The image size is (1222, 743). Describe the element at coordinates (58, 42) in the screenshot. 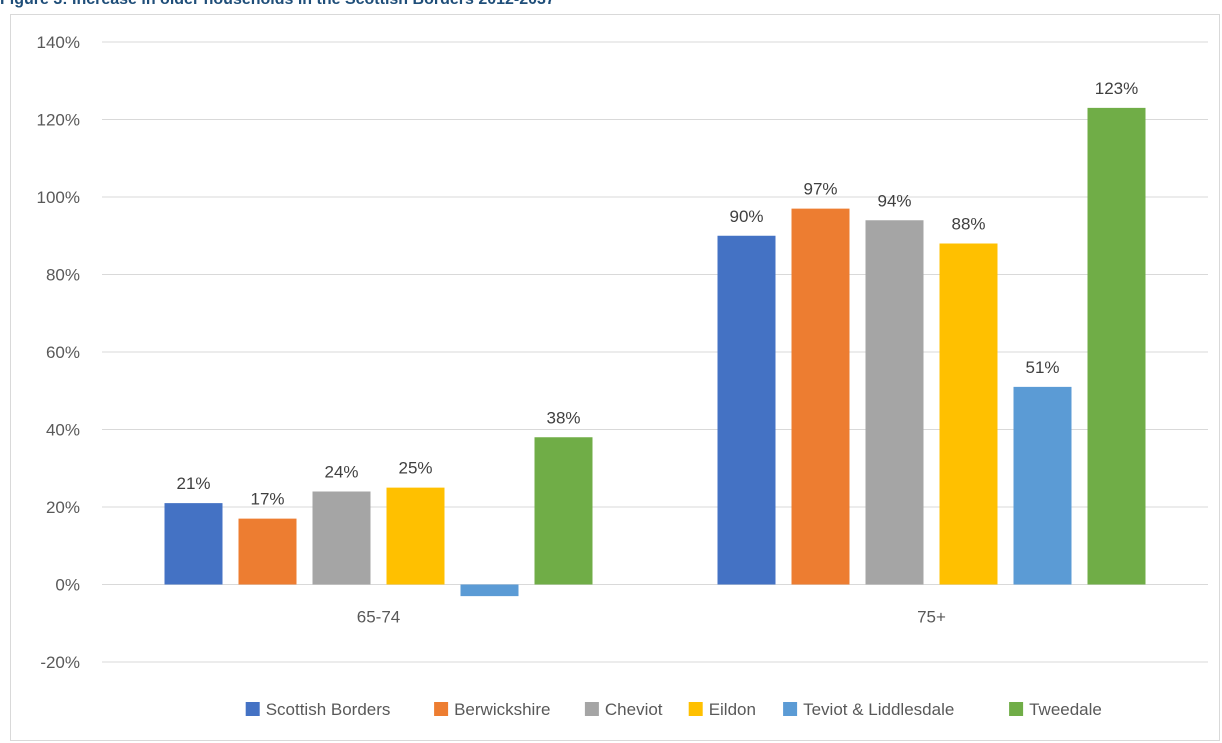

I see `y-tick-label: 140%` at that location.